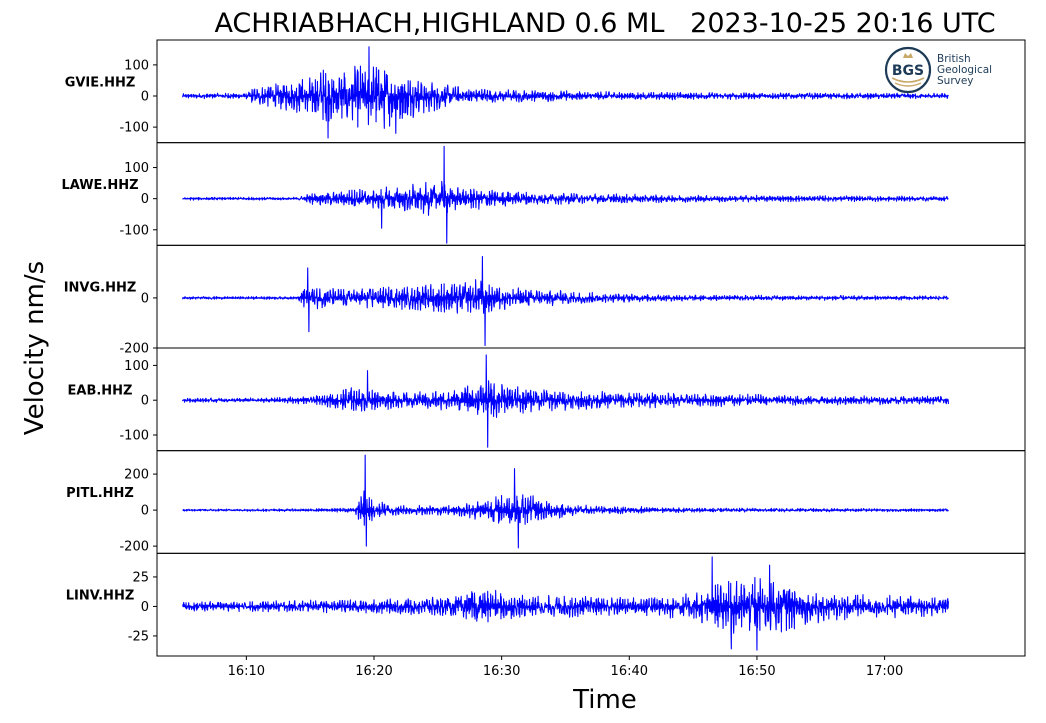 The image size is (1046, 723). What do you see at coordinates (501, 671) in the screenshot?
I see `x-tick-label: 16:30` at bounding box center [501, 671].